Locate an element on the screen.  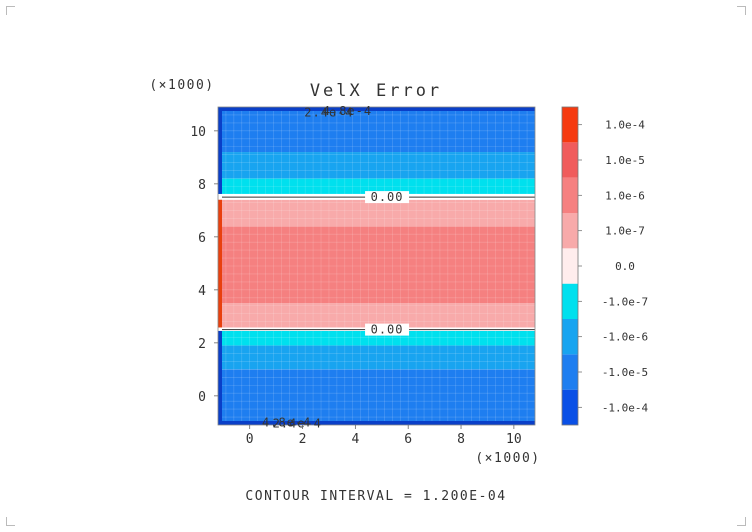
y-multiplier-label: (×1000) is located at coordinates (181, 85).